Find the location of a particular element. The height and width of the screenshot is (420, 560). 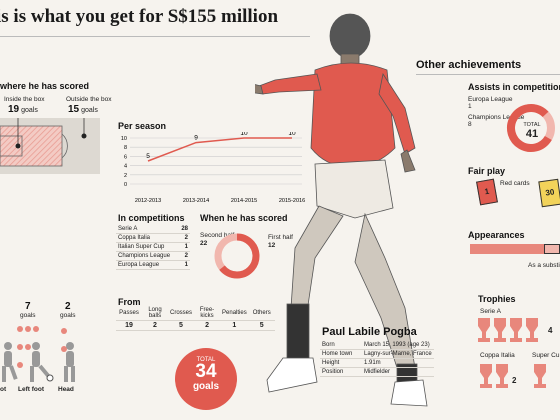

competitions-heading: In competitions is located at coordinates (151, 218).